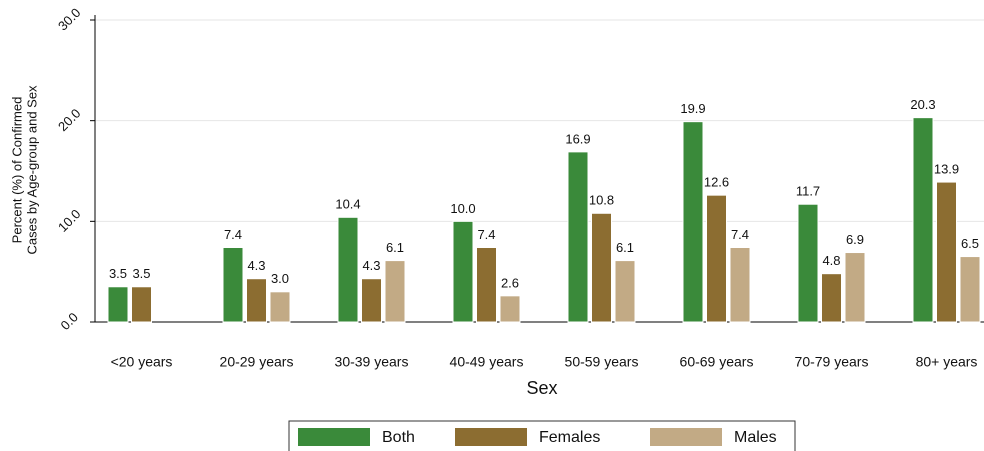 This screenshot has width=984, height=451. What do you see at coordinates (831, 260) in the screenshot?
I see `data-label: 4.8` at bounding box center [831, 260].